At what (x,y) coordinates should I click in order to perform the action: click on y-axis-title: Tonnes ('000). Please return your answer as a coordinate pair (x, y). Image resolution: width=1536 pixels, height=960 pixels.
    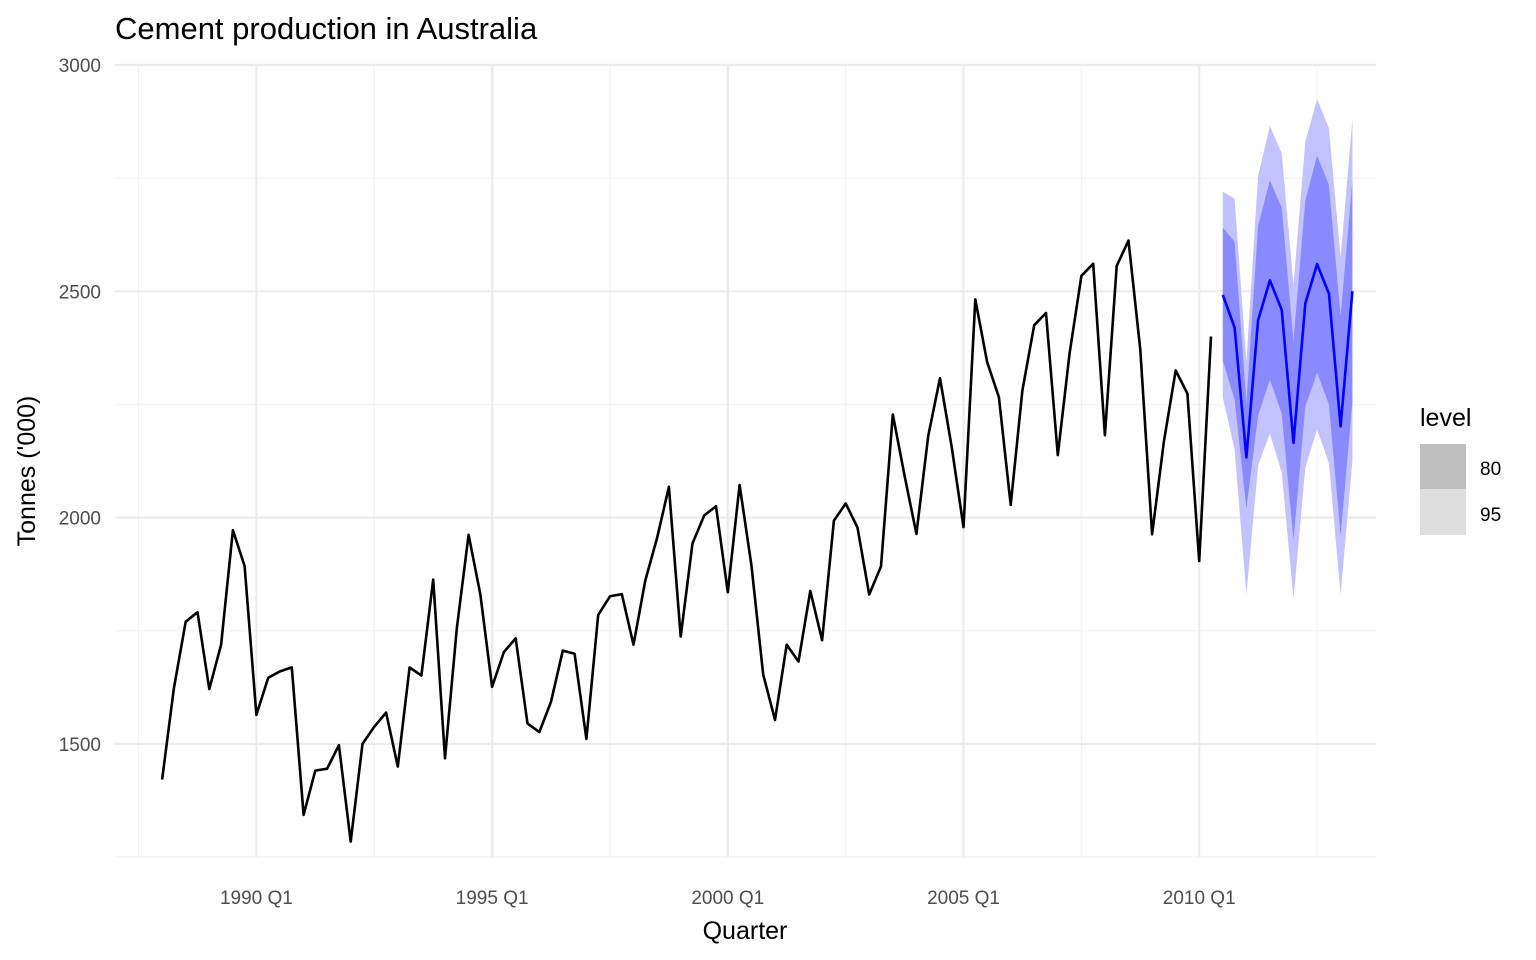
    Looking at the image, I should click on (27, 471).